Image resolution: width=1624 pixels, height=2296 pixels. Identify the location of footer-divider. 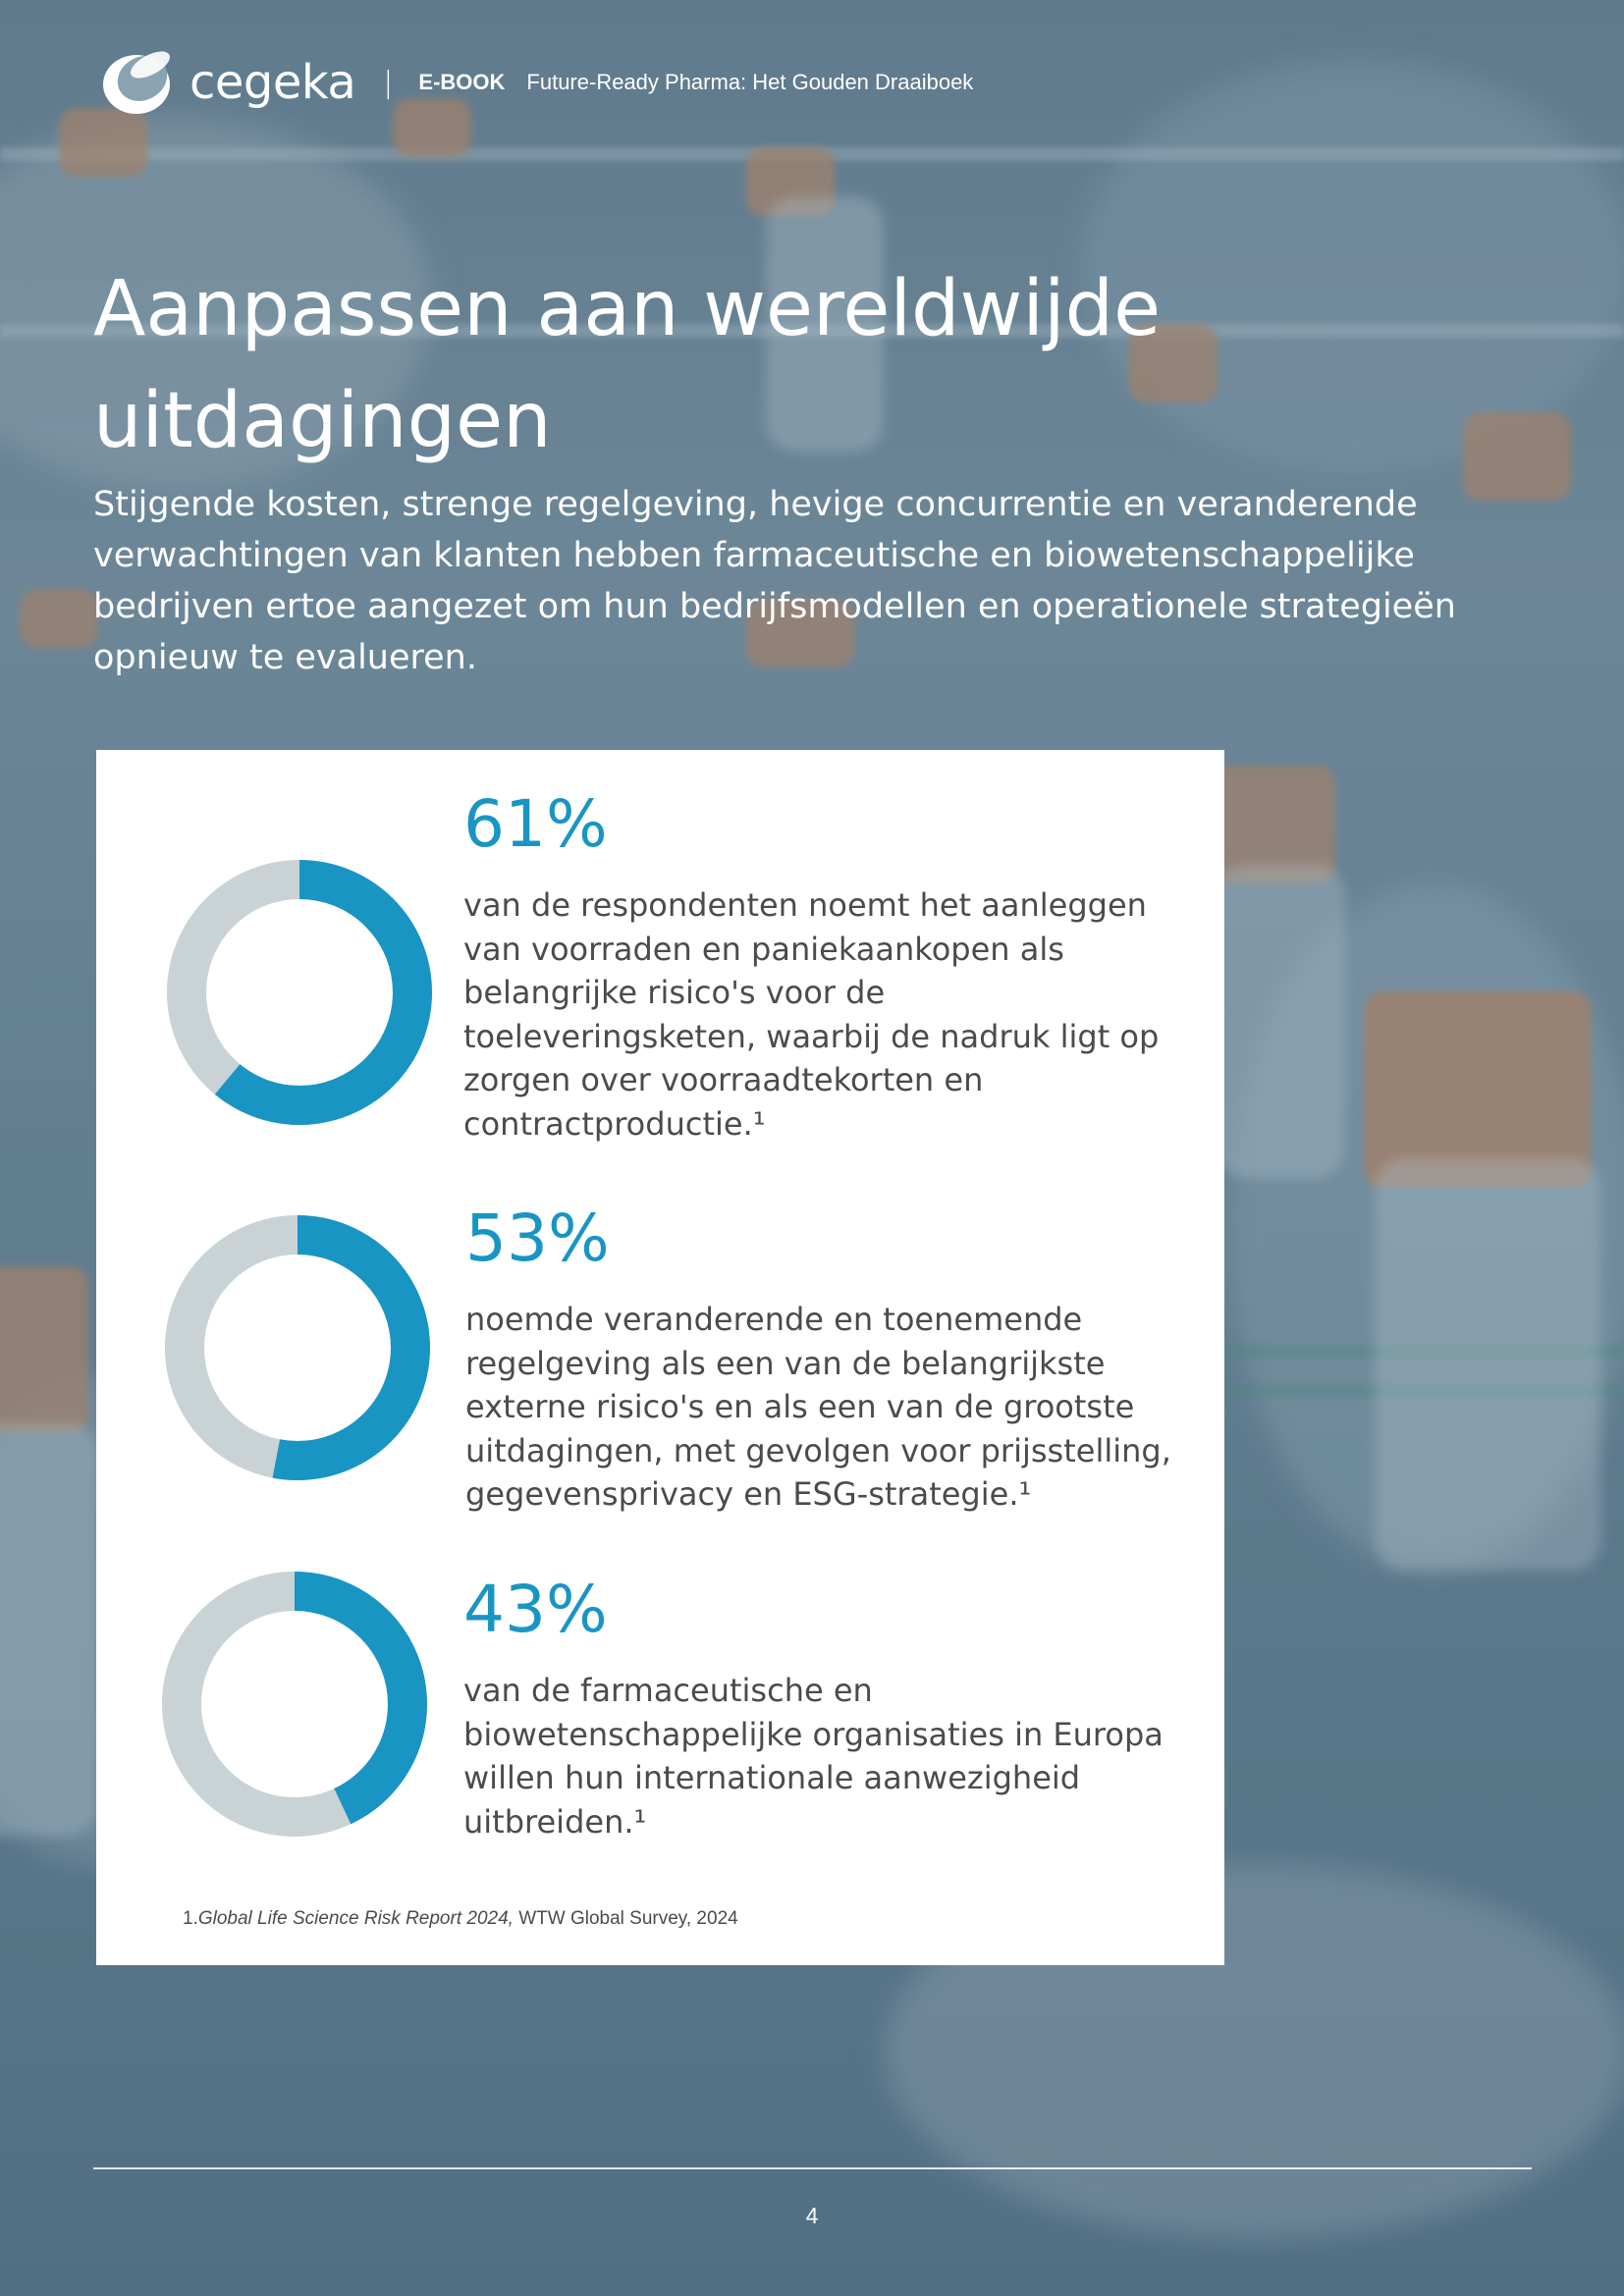
(812, 2168).